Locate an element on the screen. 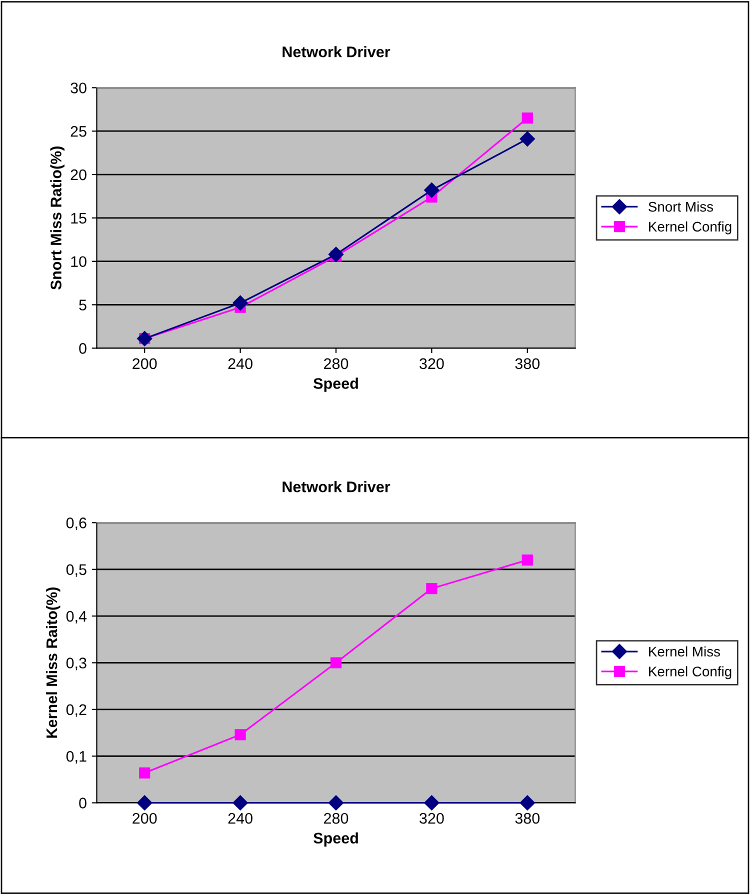 The image size is (750, 895). y-tick-label: 0,6 is located at coordinates (76, 524).